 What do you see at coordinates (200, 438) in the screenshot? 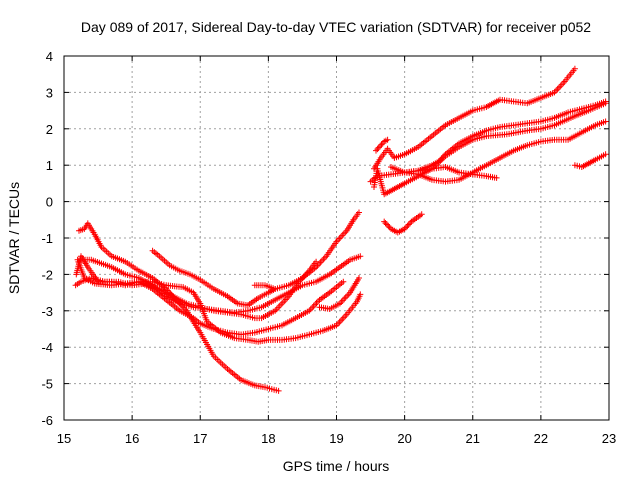
I see `x-tick-label: 17` at bounding box center [200, 438].